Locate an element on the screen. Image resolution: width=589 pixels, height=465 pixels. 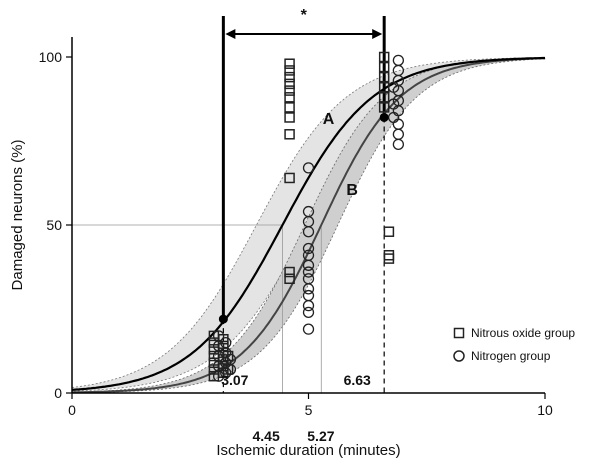
annotation-6-63: 6.63 is located at coordinates (357, 380).